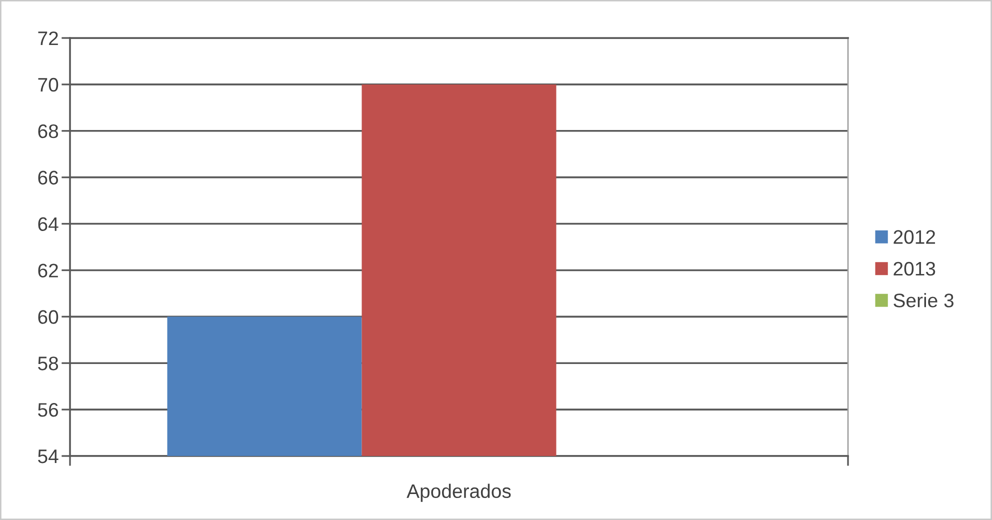 The height and width of the screenshot is (520, 992). I want to click on y-tick-label: 66, so click(48, 177).